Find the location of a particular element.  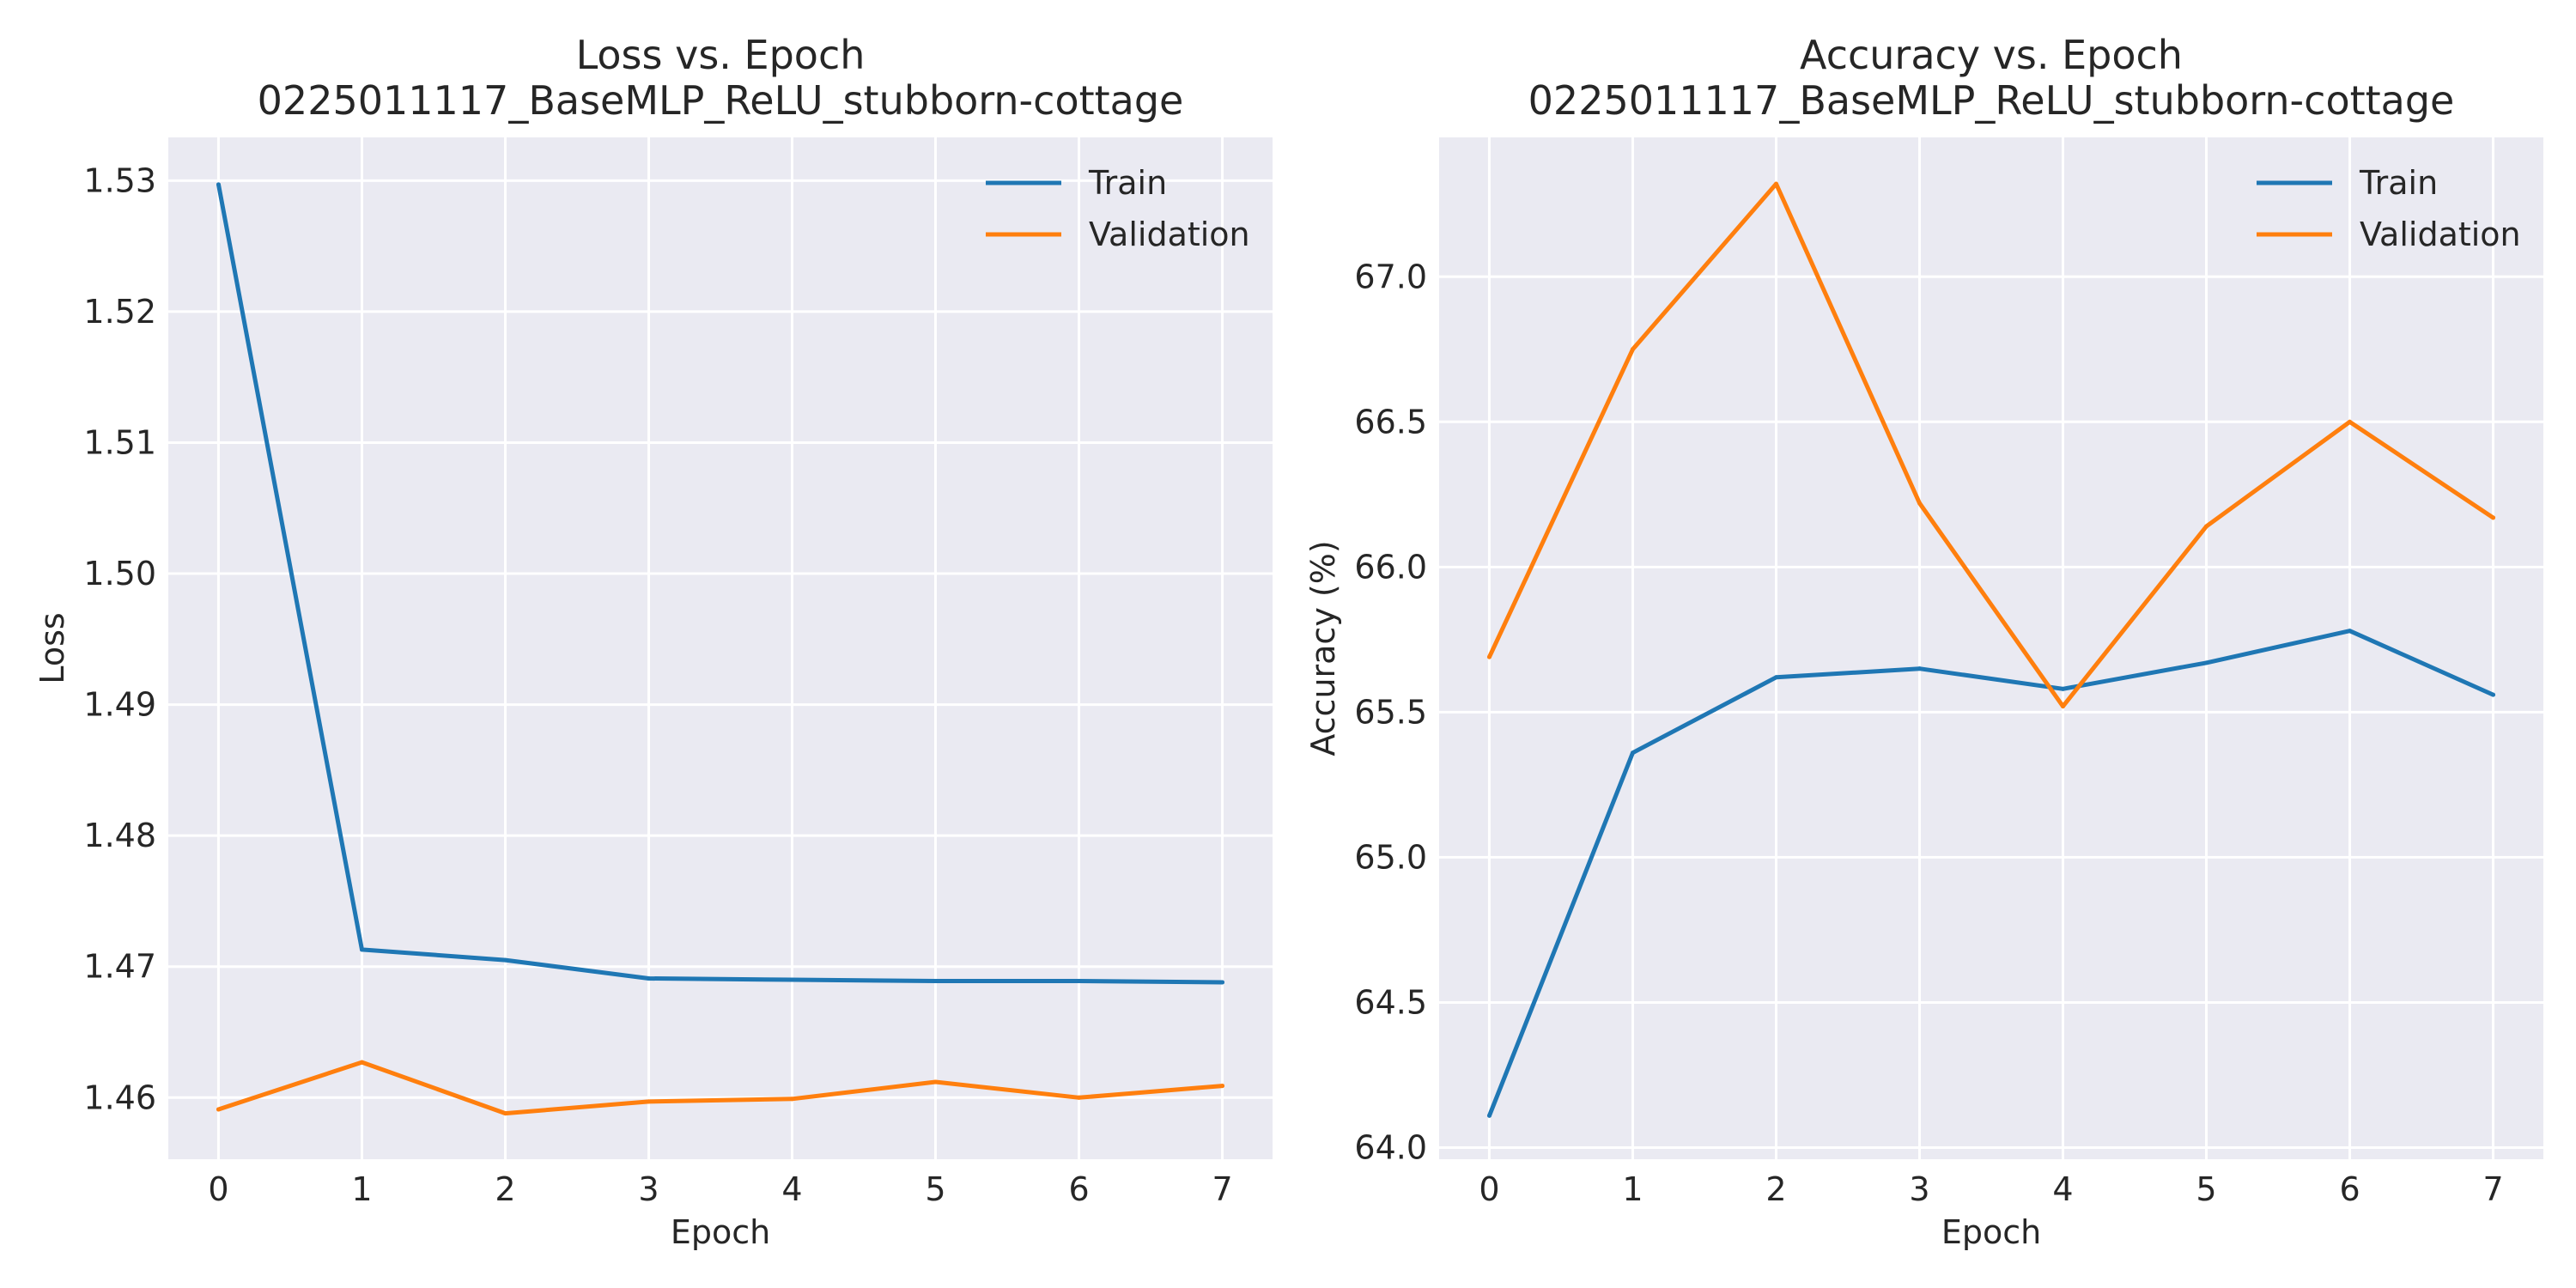

y-tick-label: 66.0 is located at coordinates (1390, 567).